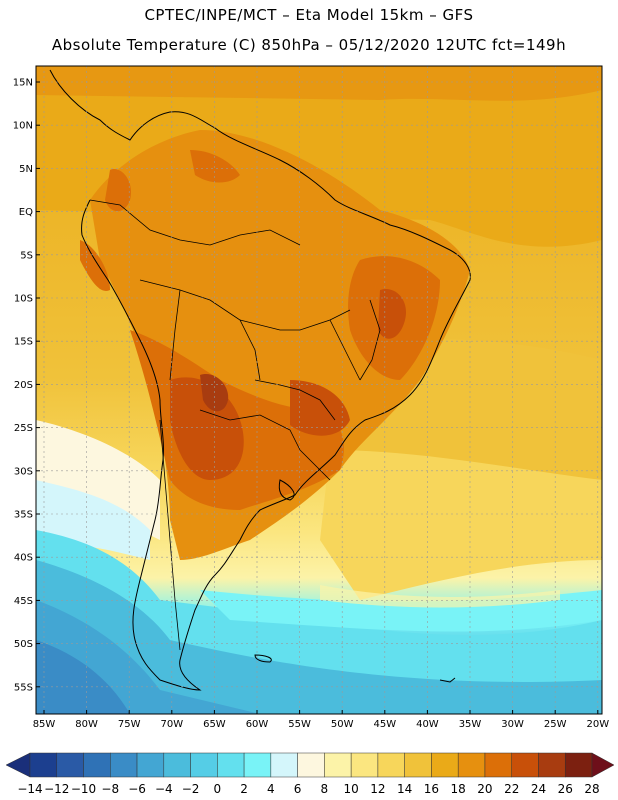  What do you see at coordinates (26, 255) in the screenshot?
I see `lat-label: 5S` at bounding box center [26, 255].